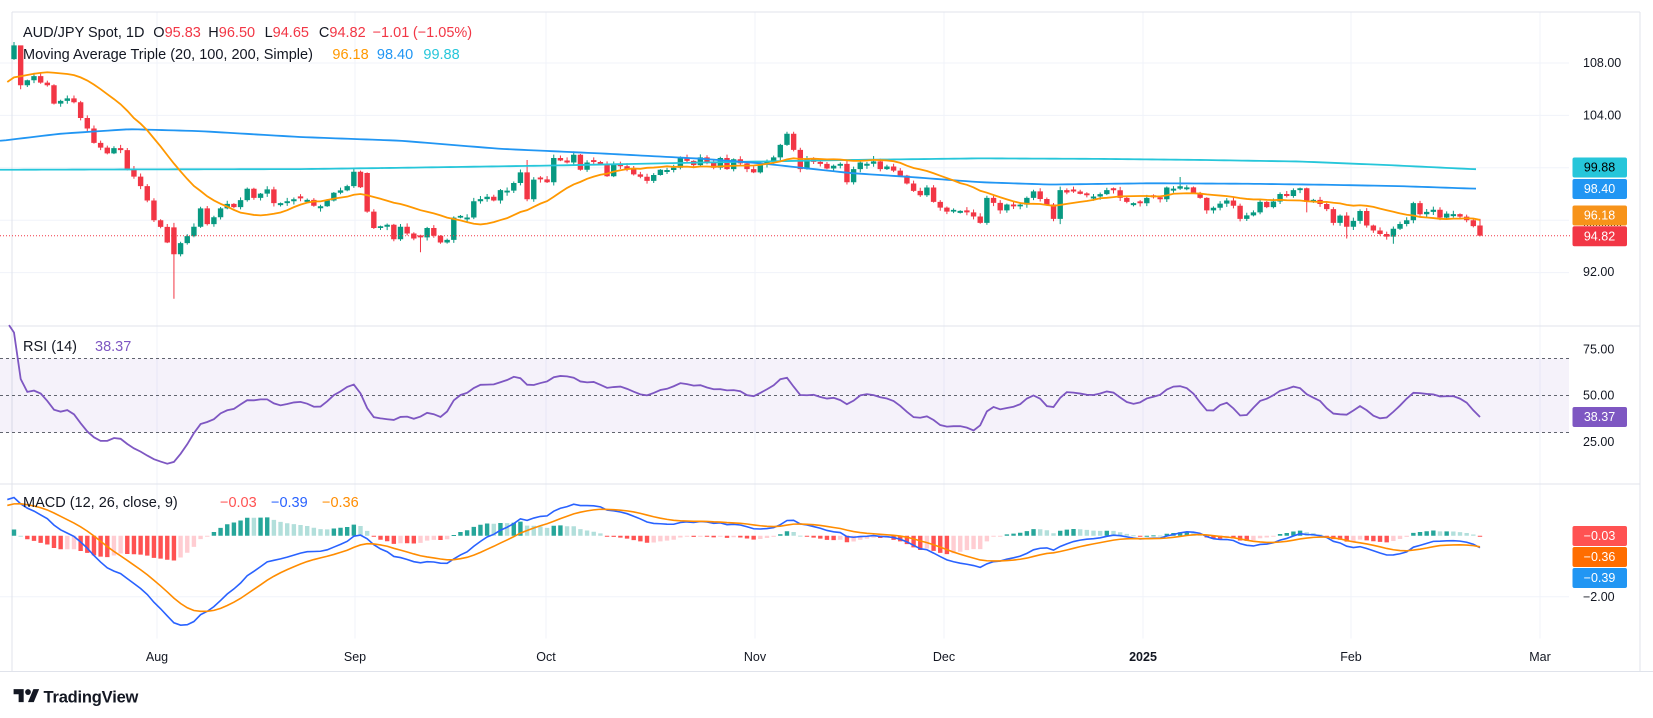  Describe the element at coordinates (1599, 237) in the screenshot. I see `svg-text: 94.82` at that location.